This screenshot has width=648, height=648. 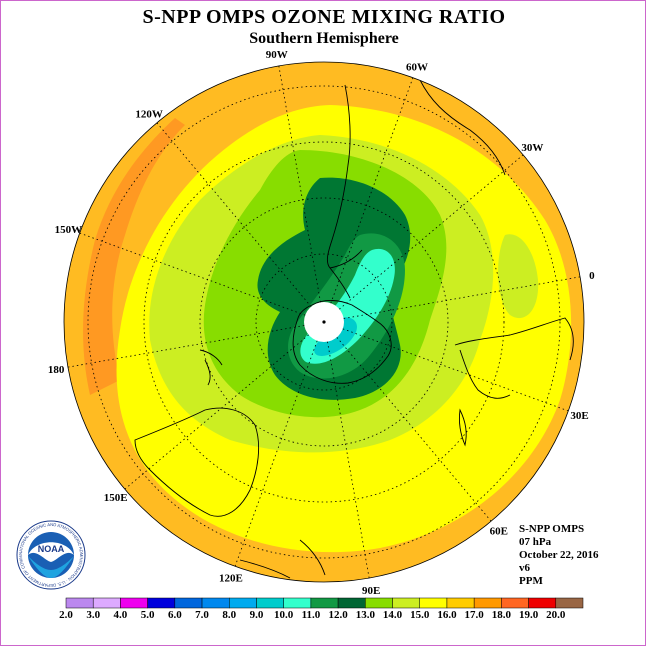 I want to click on longitude-label: 90E, so click(x=371, y=591).